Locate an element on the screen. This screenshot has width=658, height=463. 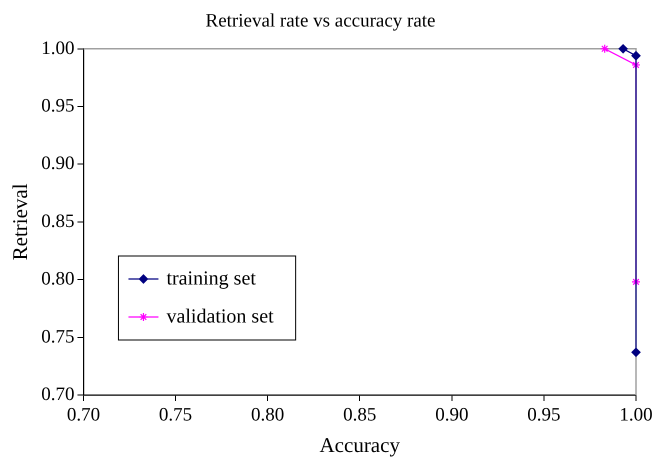
x-tick-label: 0.75 is located at coordinates (175, 415).